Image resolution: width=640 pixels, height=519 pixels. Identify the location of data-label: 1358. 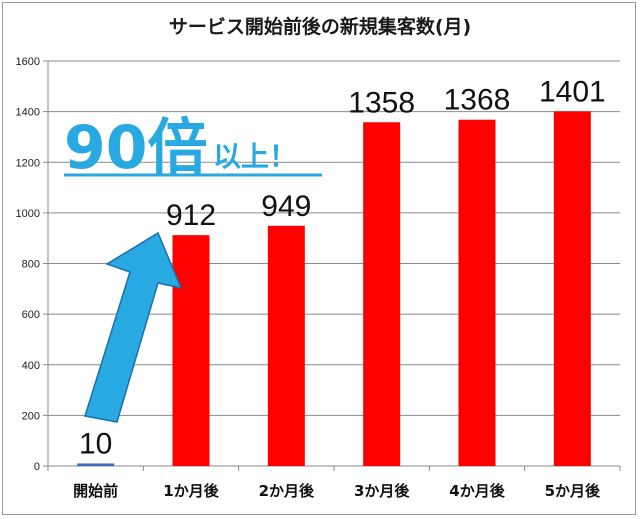
(381, 102).